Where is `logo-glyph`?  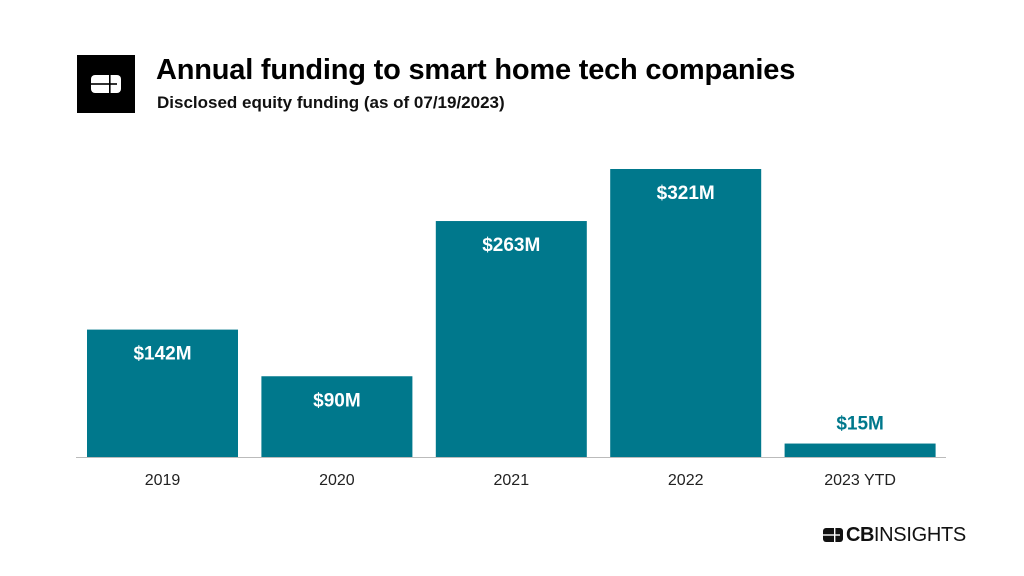
logo-glyph is located at coordinates (106, 84).